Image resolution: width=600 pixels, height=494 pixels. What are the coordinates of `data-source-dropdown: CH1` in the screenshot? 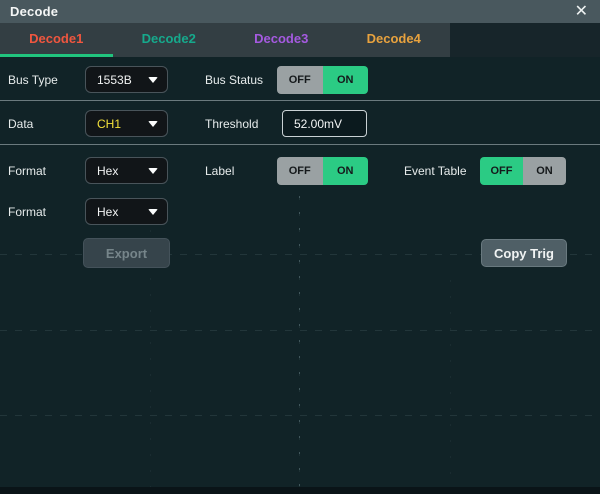 It's located at (126, 123).